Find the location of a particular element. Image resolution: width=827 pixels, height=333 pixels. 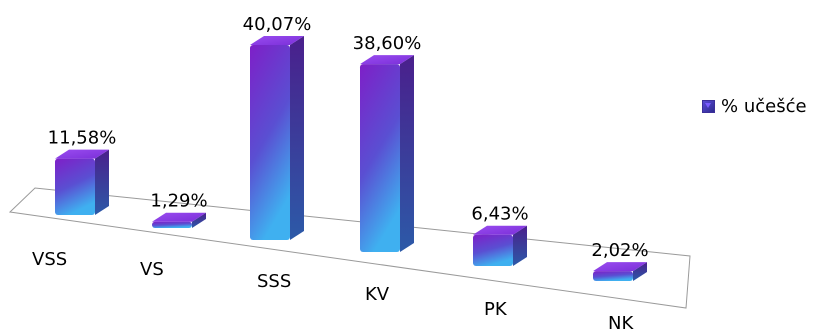

category-label: NK is located at coordinates (621, 323).